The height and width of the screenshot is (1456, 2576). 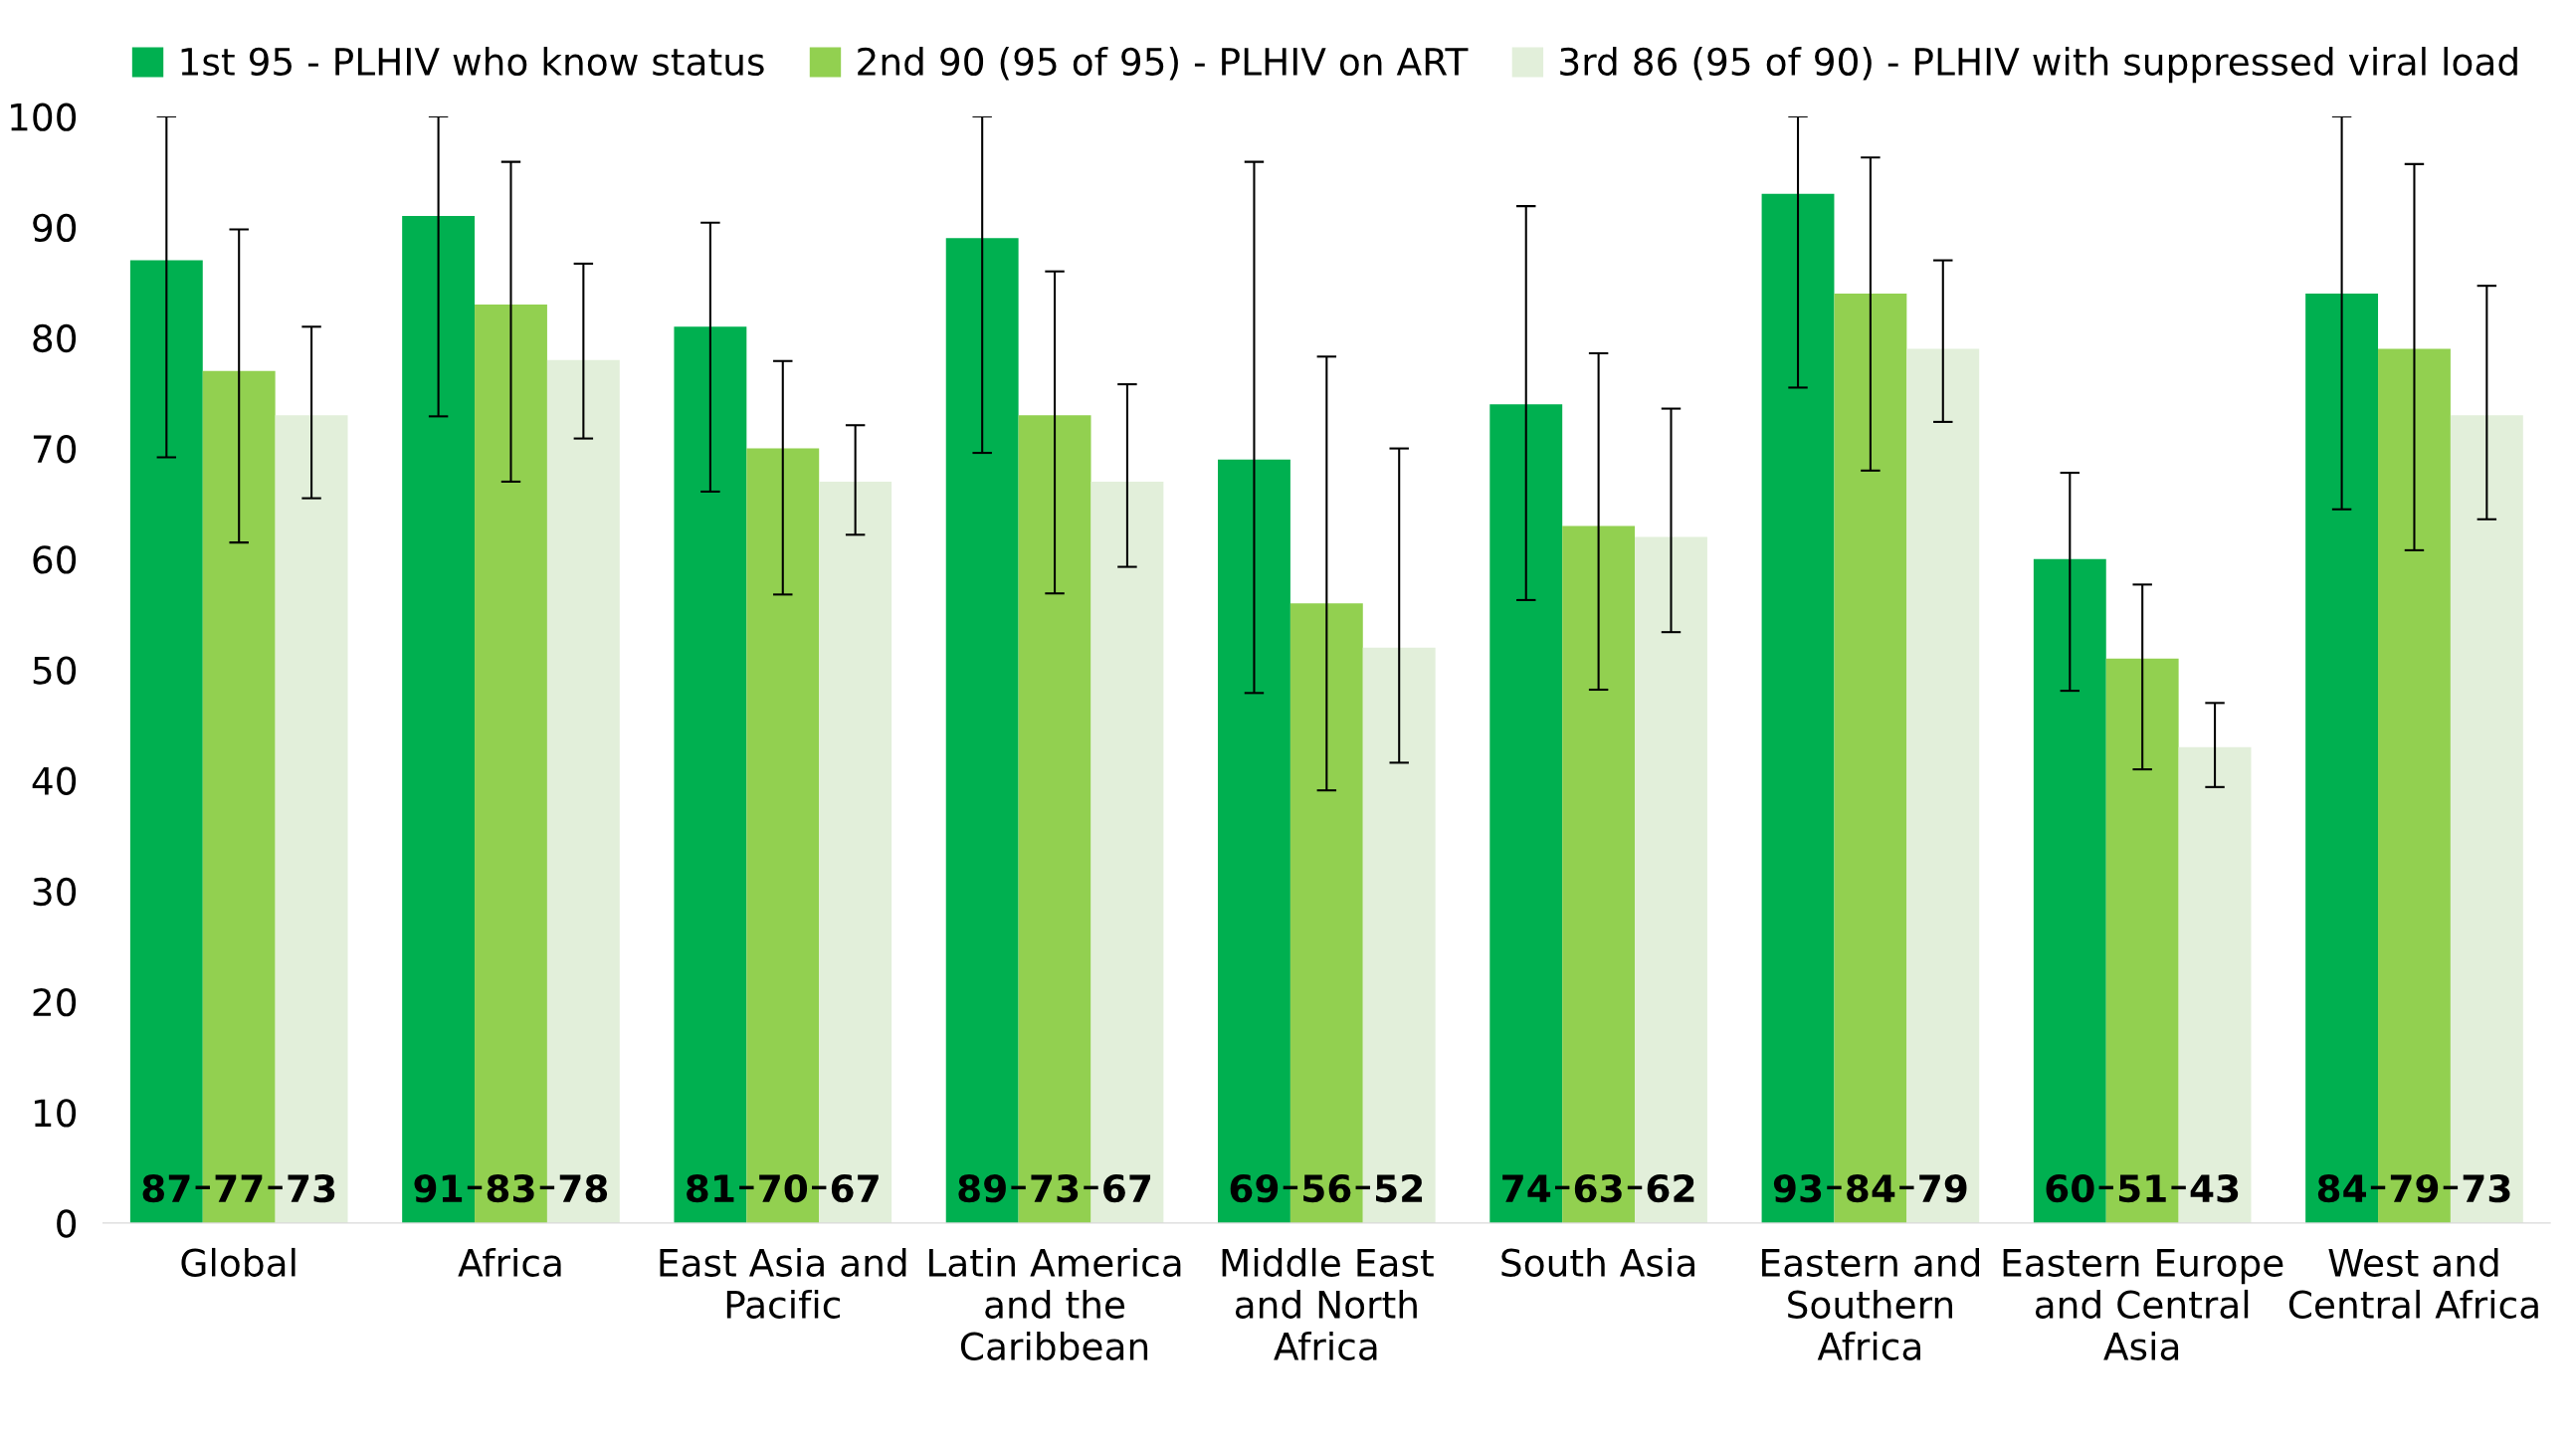 I want to click on y-tick-label: 30, so click(x=55, y=892).